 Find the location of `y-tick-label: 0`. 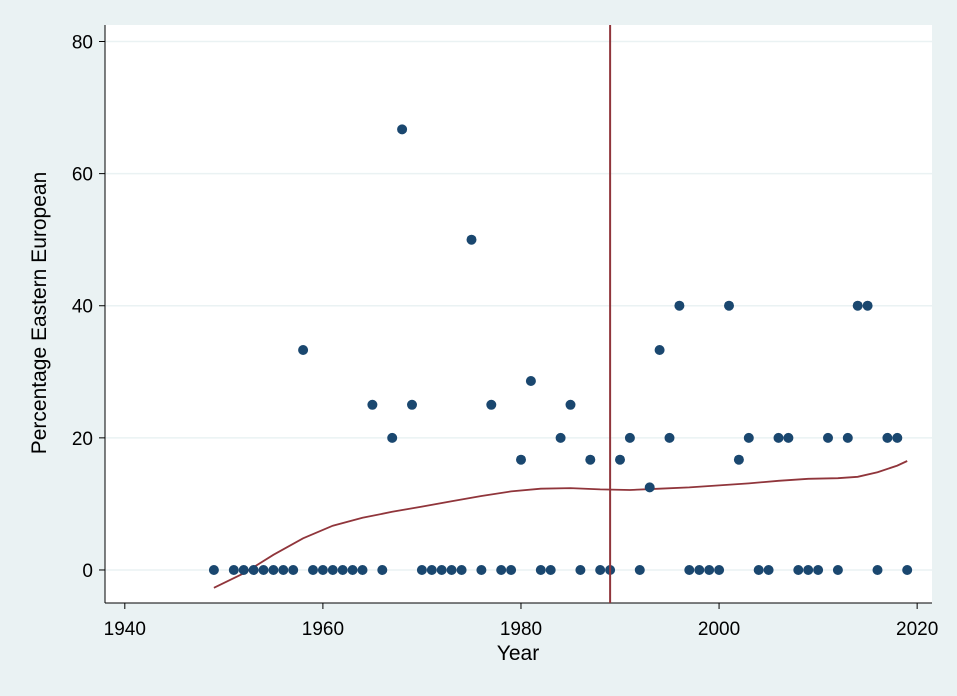

y-tick-label: 0 is located at coordinates (87, 571).